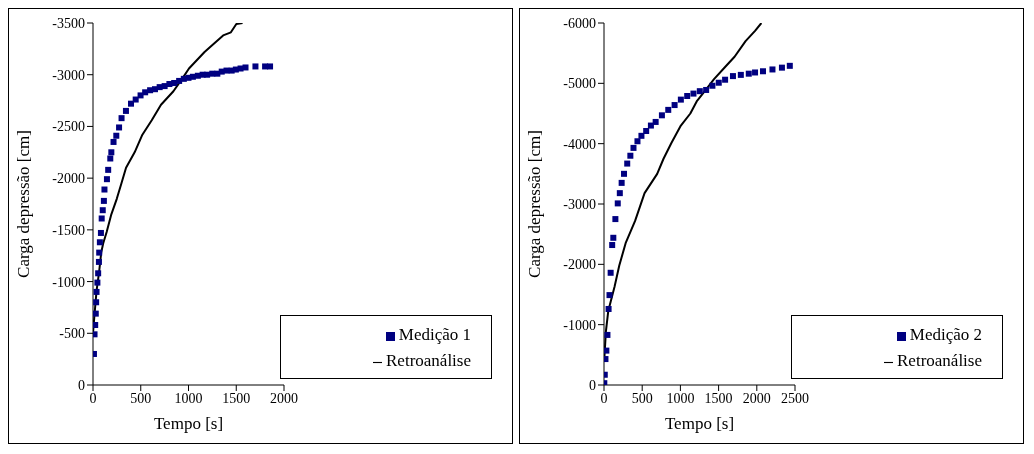 This screenshot has height=454, width=1034. Describe the element at coordinates (72, 334) in the screenshot. I see `y-tick-label: -500` at that location.